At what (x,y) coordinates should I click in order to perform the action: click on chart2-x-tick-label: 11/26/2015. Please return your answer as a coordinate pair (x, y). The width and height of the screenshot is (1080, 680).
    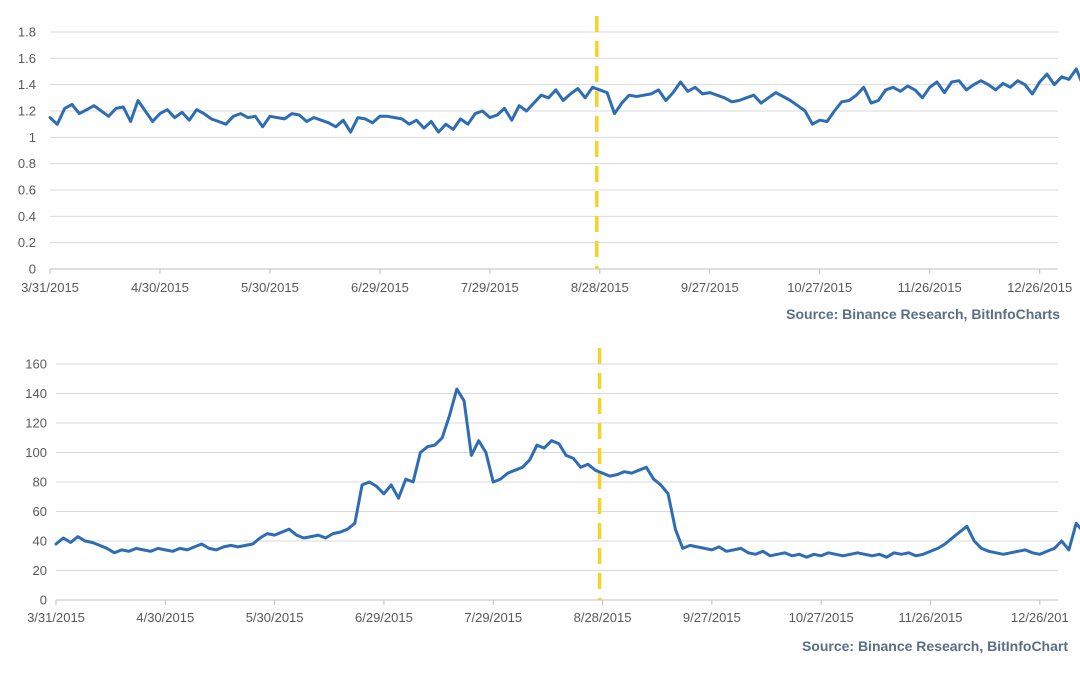
    Looking at the image, I should click on (930, 617).